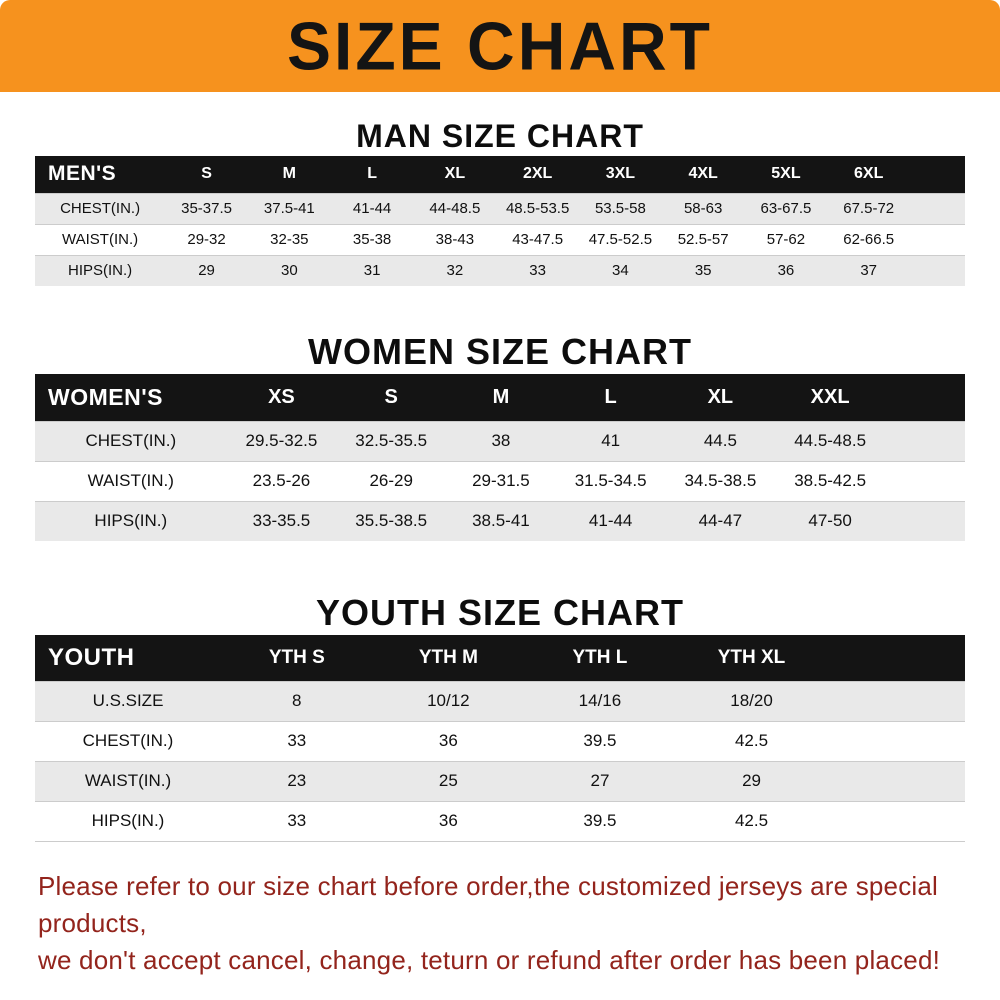 This screenshot has width=1000, height=1000. What do you see at coordinates (206, 208) in the screenshot?
I see `data-cell: 35-37.5` at bounding box center [206, 208].